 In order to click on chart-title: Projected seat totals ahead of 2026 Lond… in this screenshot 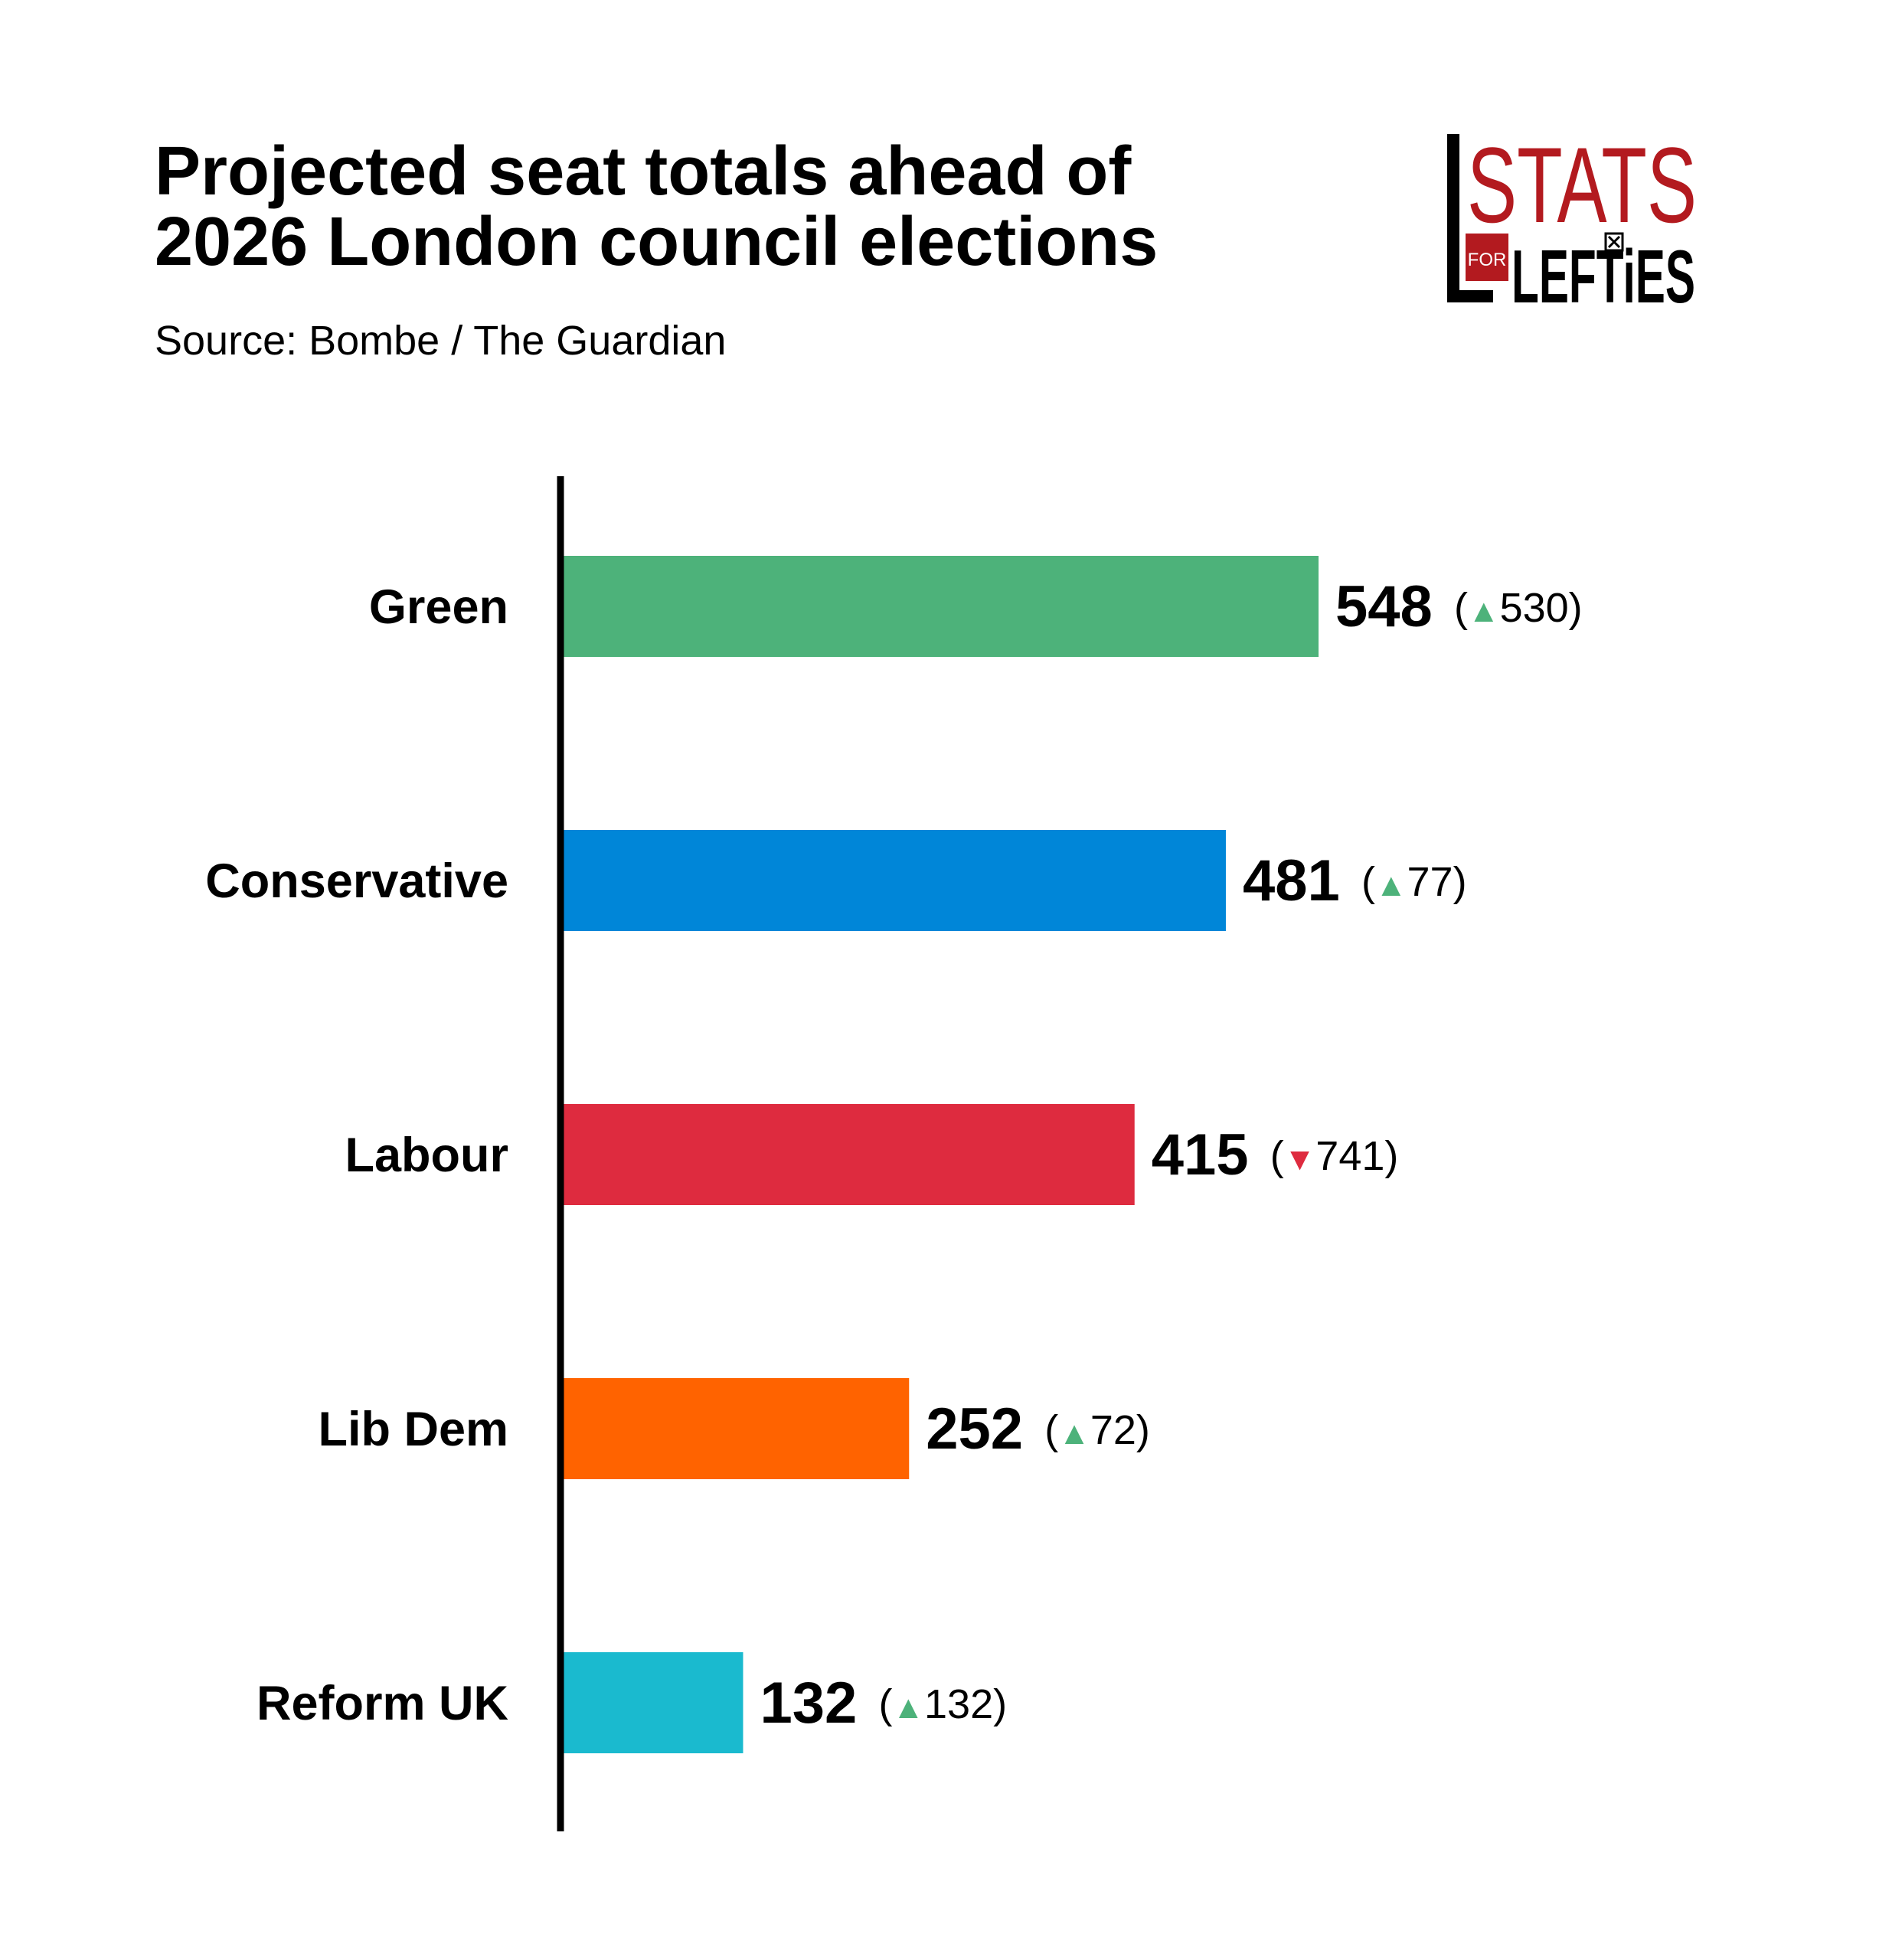, I will do `click(729, 206)`.